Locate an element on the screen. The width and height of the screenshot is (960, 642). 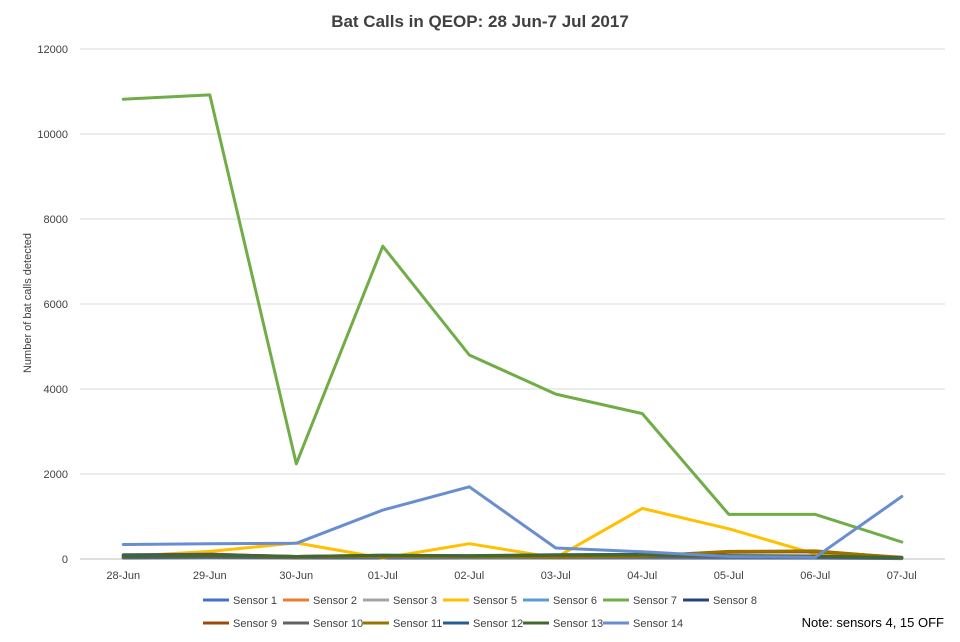
y-tick-label: 12000 is located at coordinates (52, 50).